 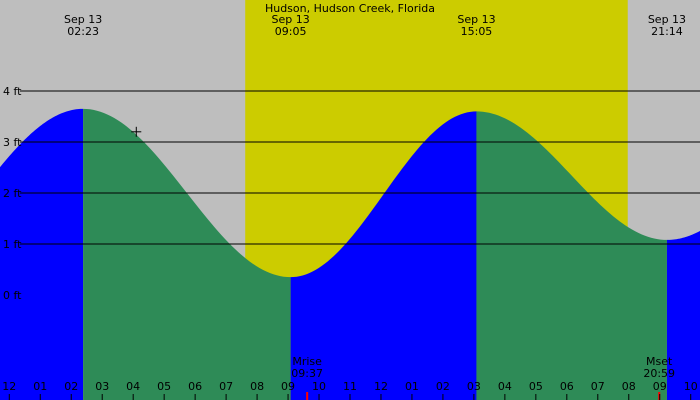 I want to click on y-axis-labels: 4 ft 3 ft 2 ft 1 ft 0 ft, so click(x=12, y=193).